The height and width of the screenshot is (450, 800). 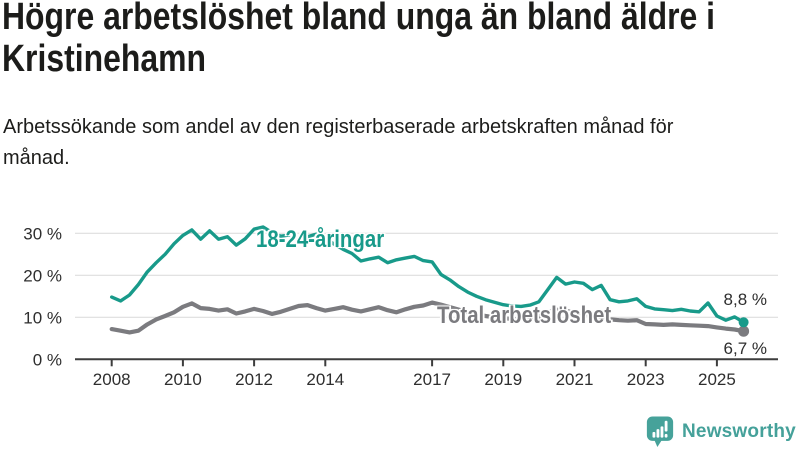 I want to click on x-axis-tick-label: 2012, so click(x=254, y=379).